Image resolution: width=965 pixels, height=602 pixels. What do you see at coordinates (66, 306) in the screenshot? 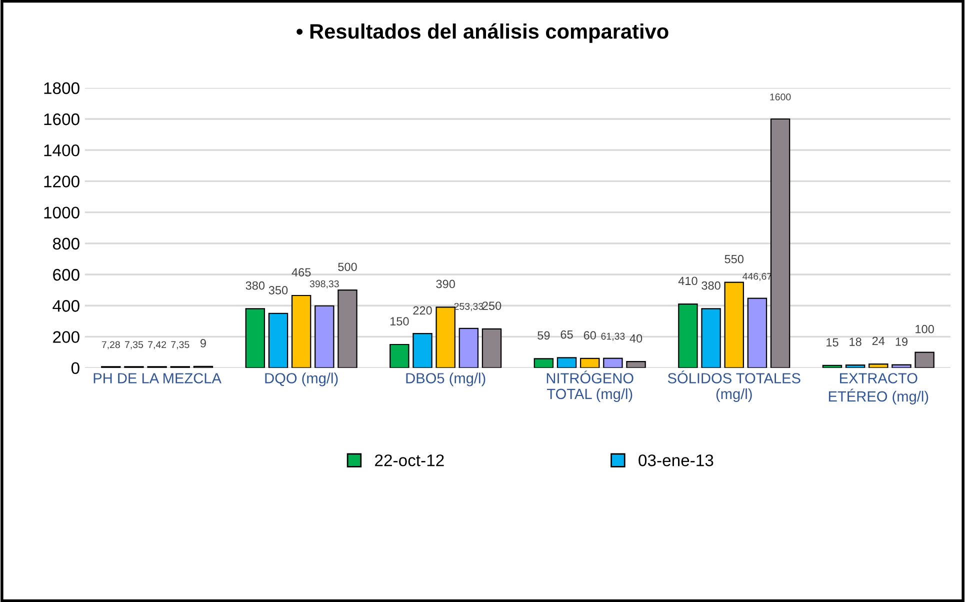
I see `y-tick-label: 400` at bounding box center [66, 306].